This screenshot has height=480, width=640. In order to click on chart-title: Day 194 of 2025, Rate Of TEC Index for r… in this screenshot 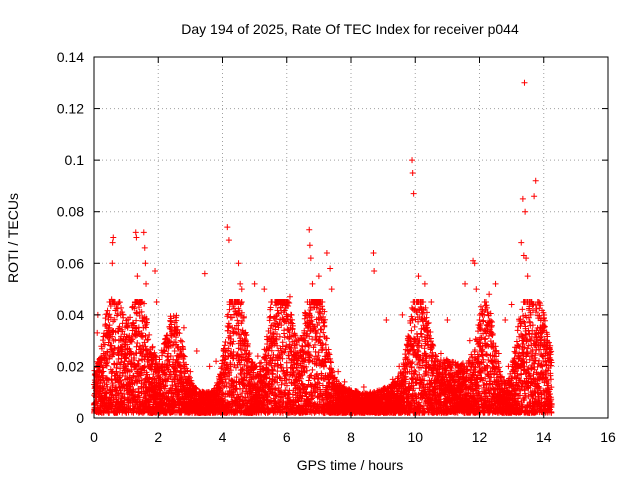, I will do `click(350, 29)`.